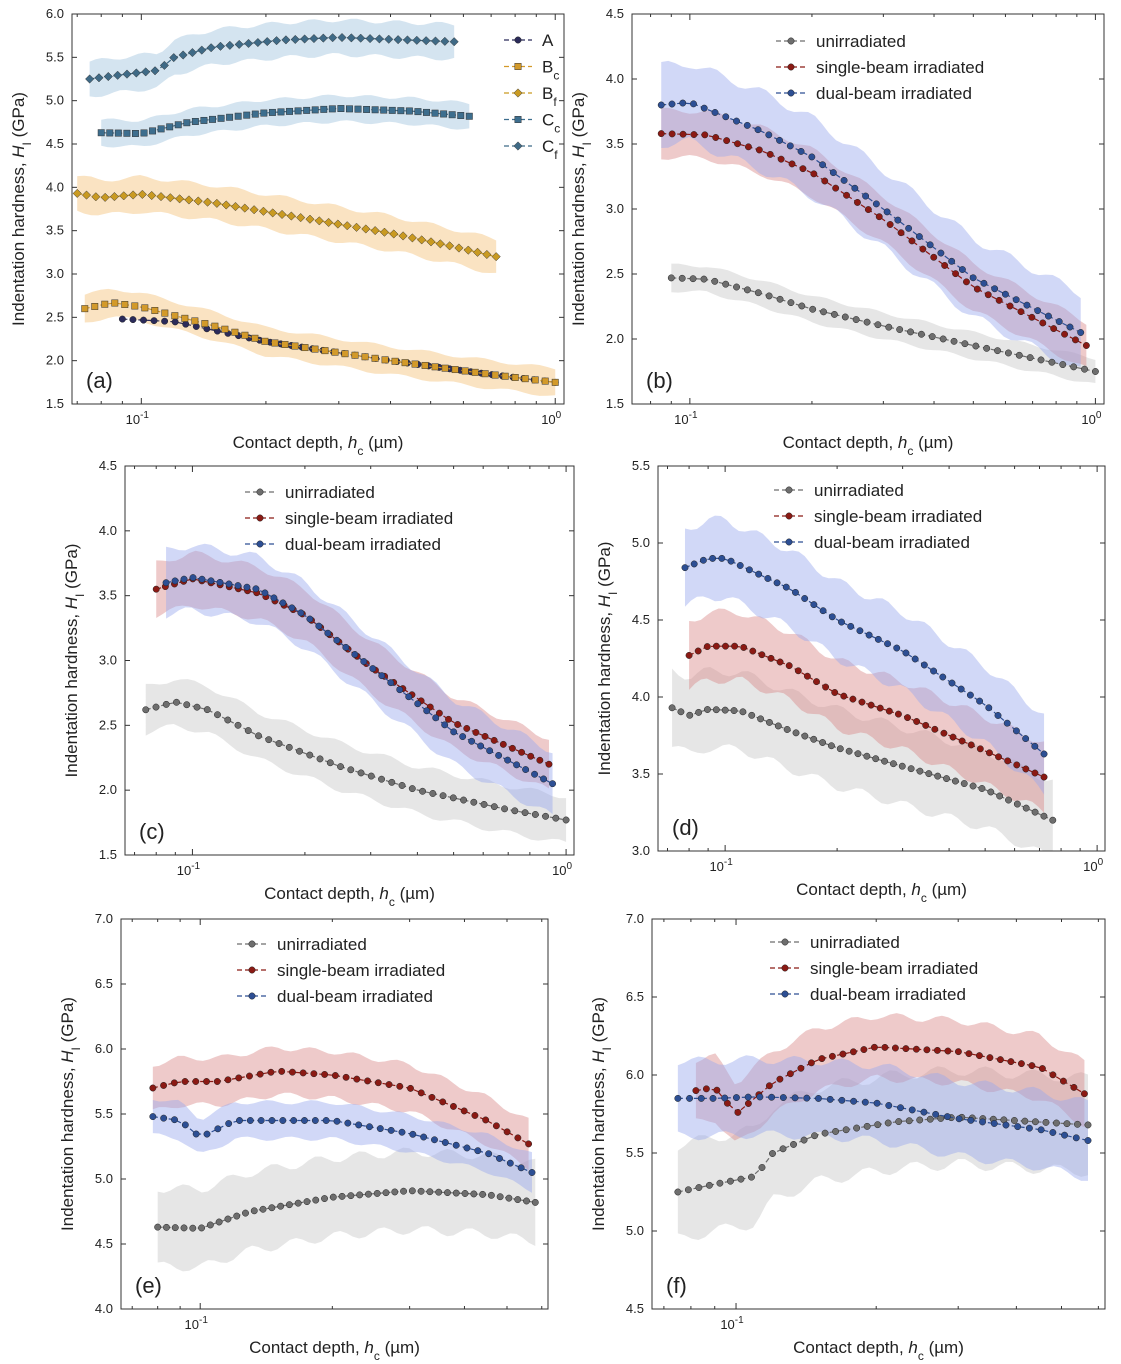  I want to click on y-tick-label: 3.5, so click(55, 230).